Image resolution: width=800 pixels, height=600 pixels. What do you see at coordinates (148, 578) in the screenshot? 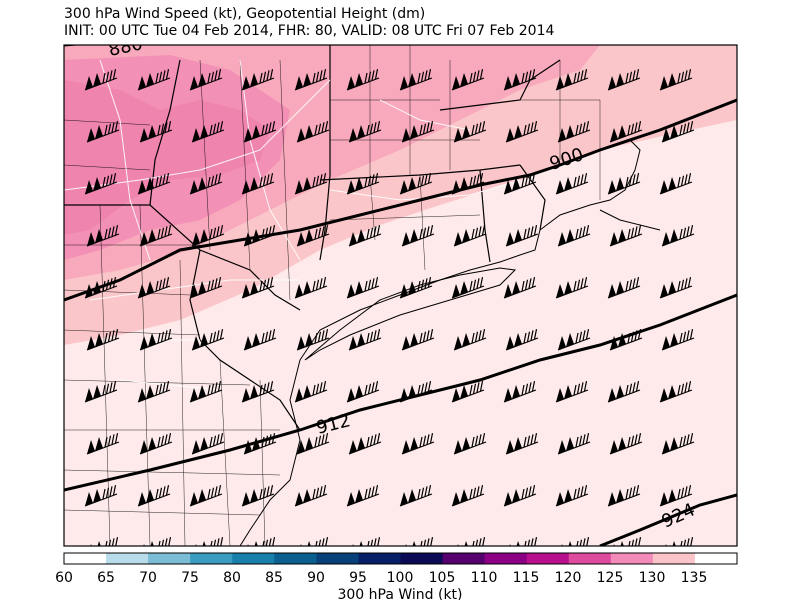
I see `colorbar-tick-label: 70` at bounding box center [148, 578].